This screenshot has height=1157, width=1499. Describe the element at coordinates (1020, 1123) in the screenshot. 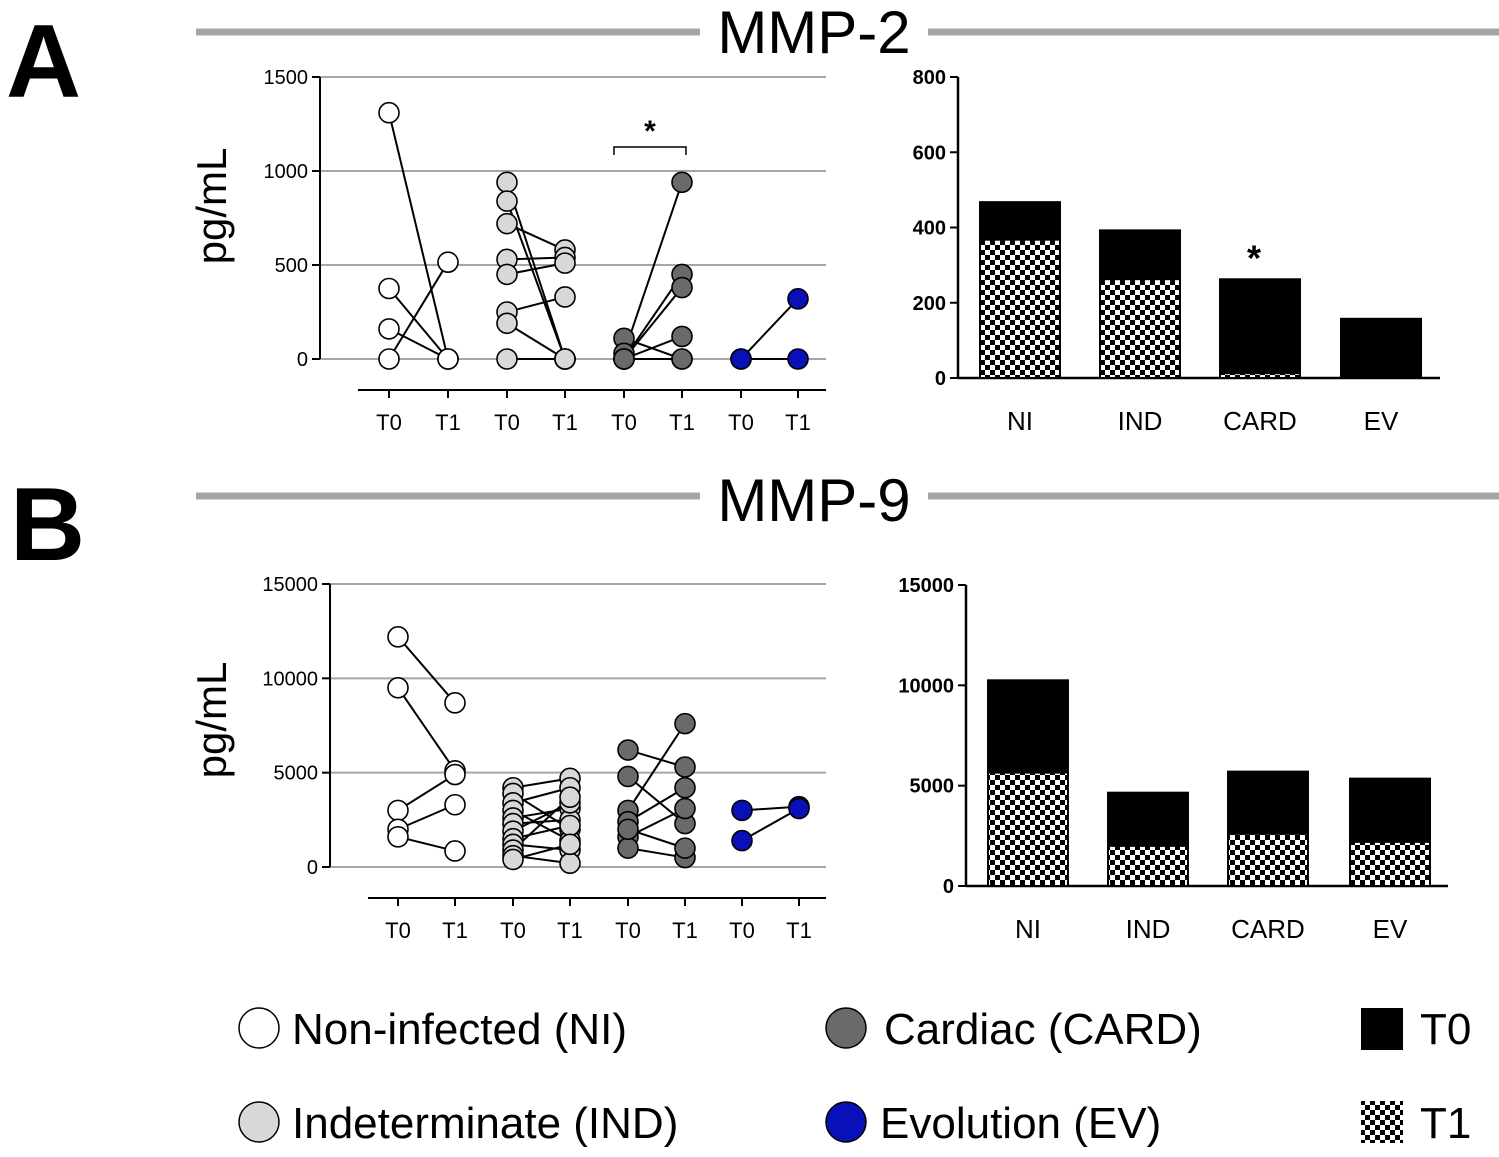

I see `legend-label-ev: Evolution (EV)` at that location.